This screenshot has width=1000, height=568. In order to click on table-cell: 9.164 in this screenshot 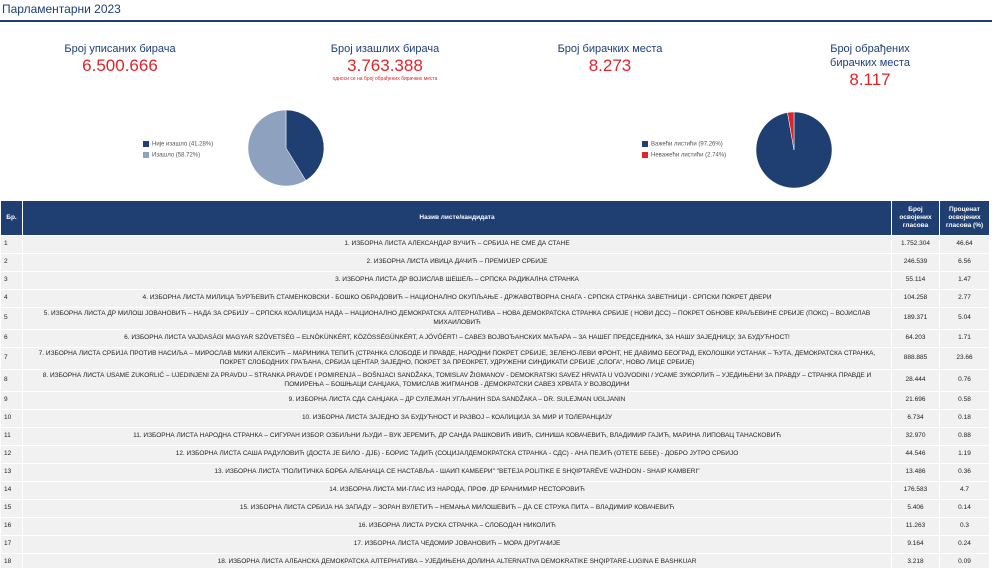, I will do `click(915, 544)`.